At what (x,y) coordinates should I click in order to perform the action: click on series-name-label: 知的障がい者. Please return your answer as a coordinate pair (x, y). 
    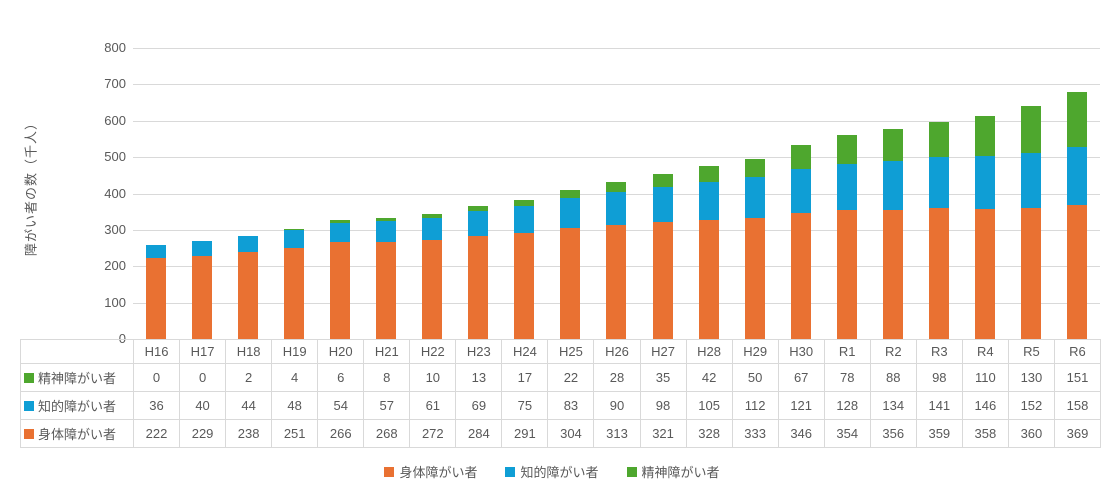
    Looking at the image, I should click on (77, 406).